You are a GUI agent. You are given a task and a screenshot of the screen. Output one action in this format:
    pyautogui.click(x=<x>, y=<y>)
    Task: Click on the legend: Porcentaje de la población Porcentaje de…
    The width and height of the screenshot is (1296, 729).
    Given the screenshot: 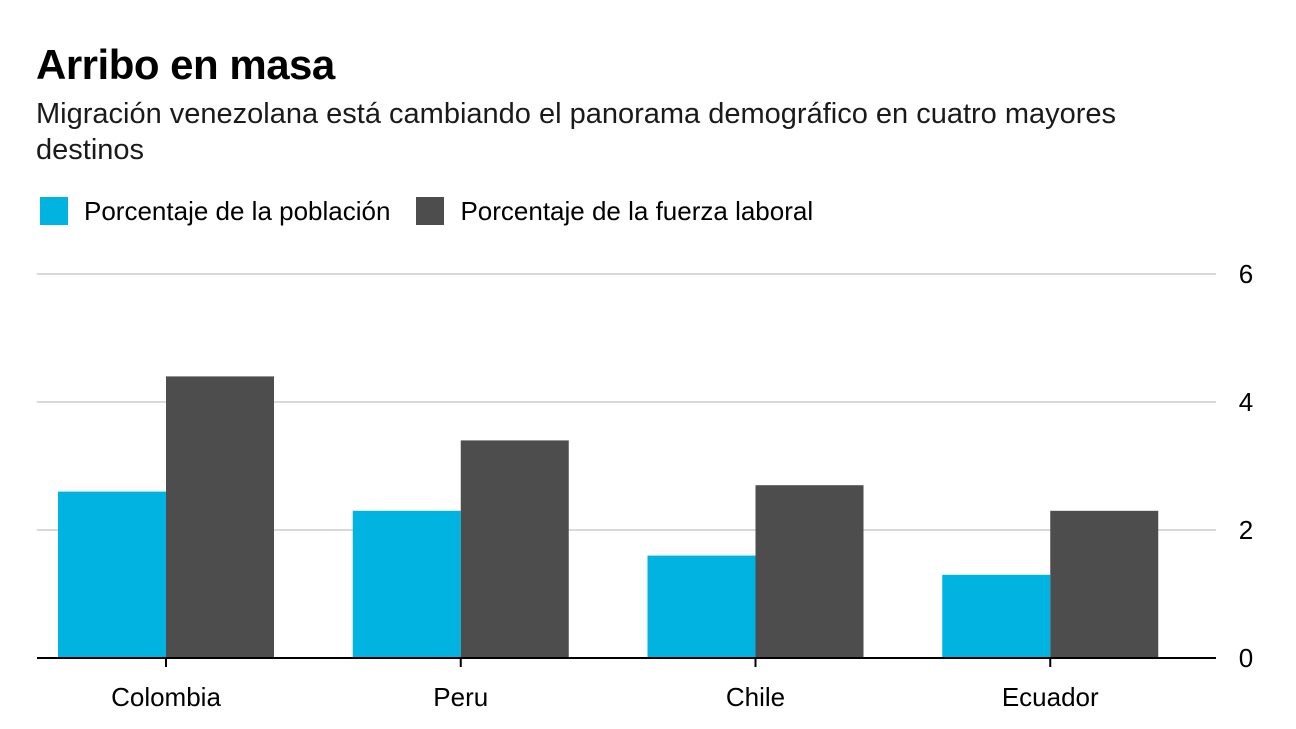 What is the action you would take?
    pyautogui.click(x=426, y=211)
    